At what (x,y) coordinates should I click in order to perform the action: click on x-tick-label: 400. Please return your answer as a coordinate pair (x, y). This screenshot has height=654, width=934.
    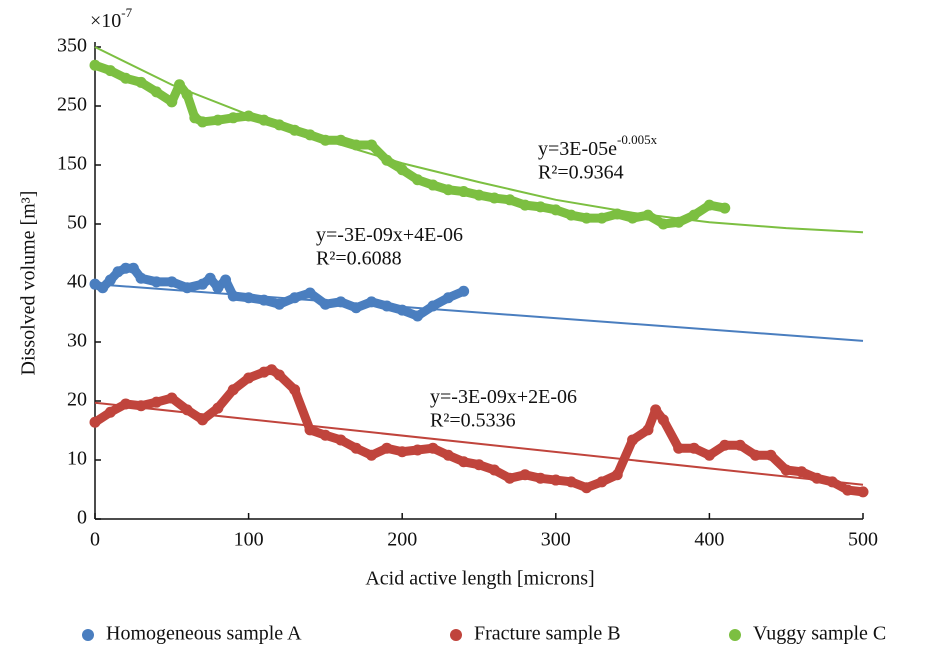
    Looking at the image, I should click on (709, 540).